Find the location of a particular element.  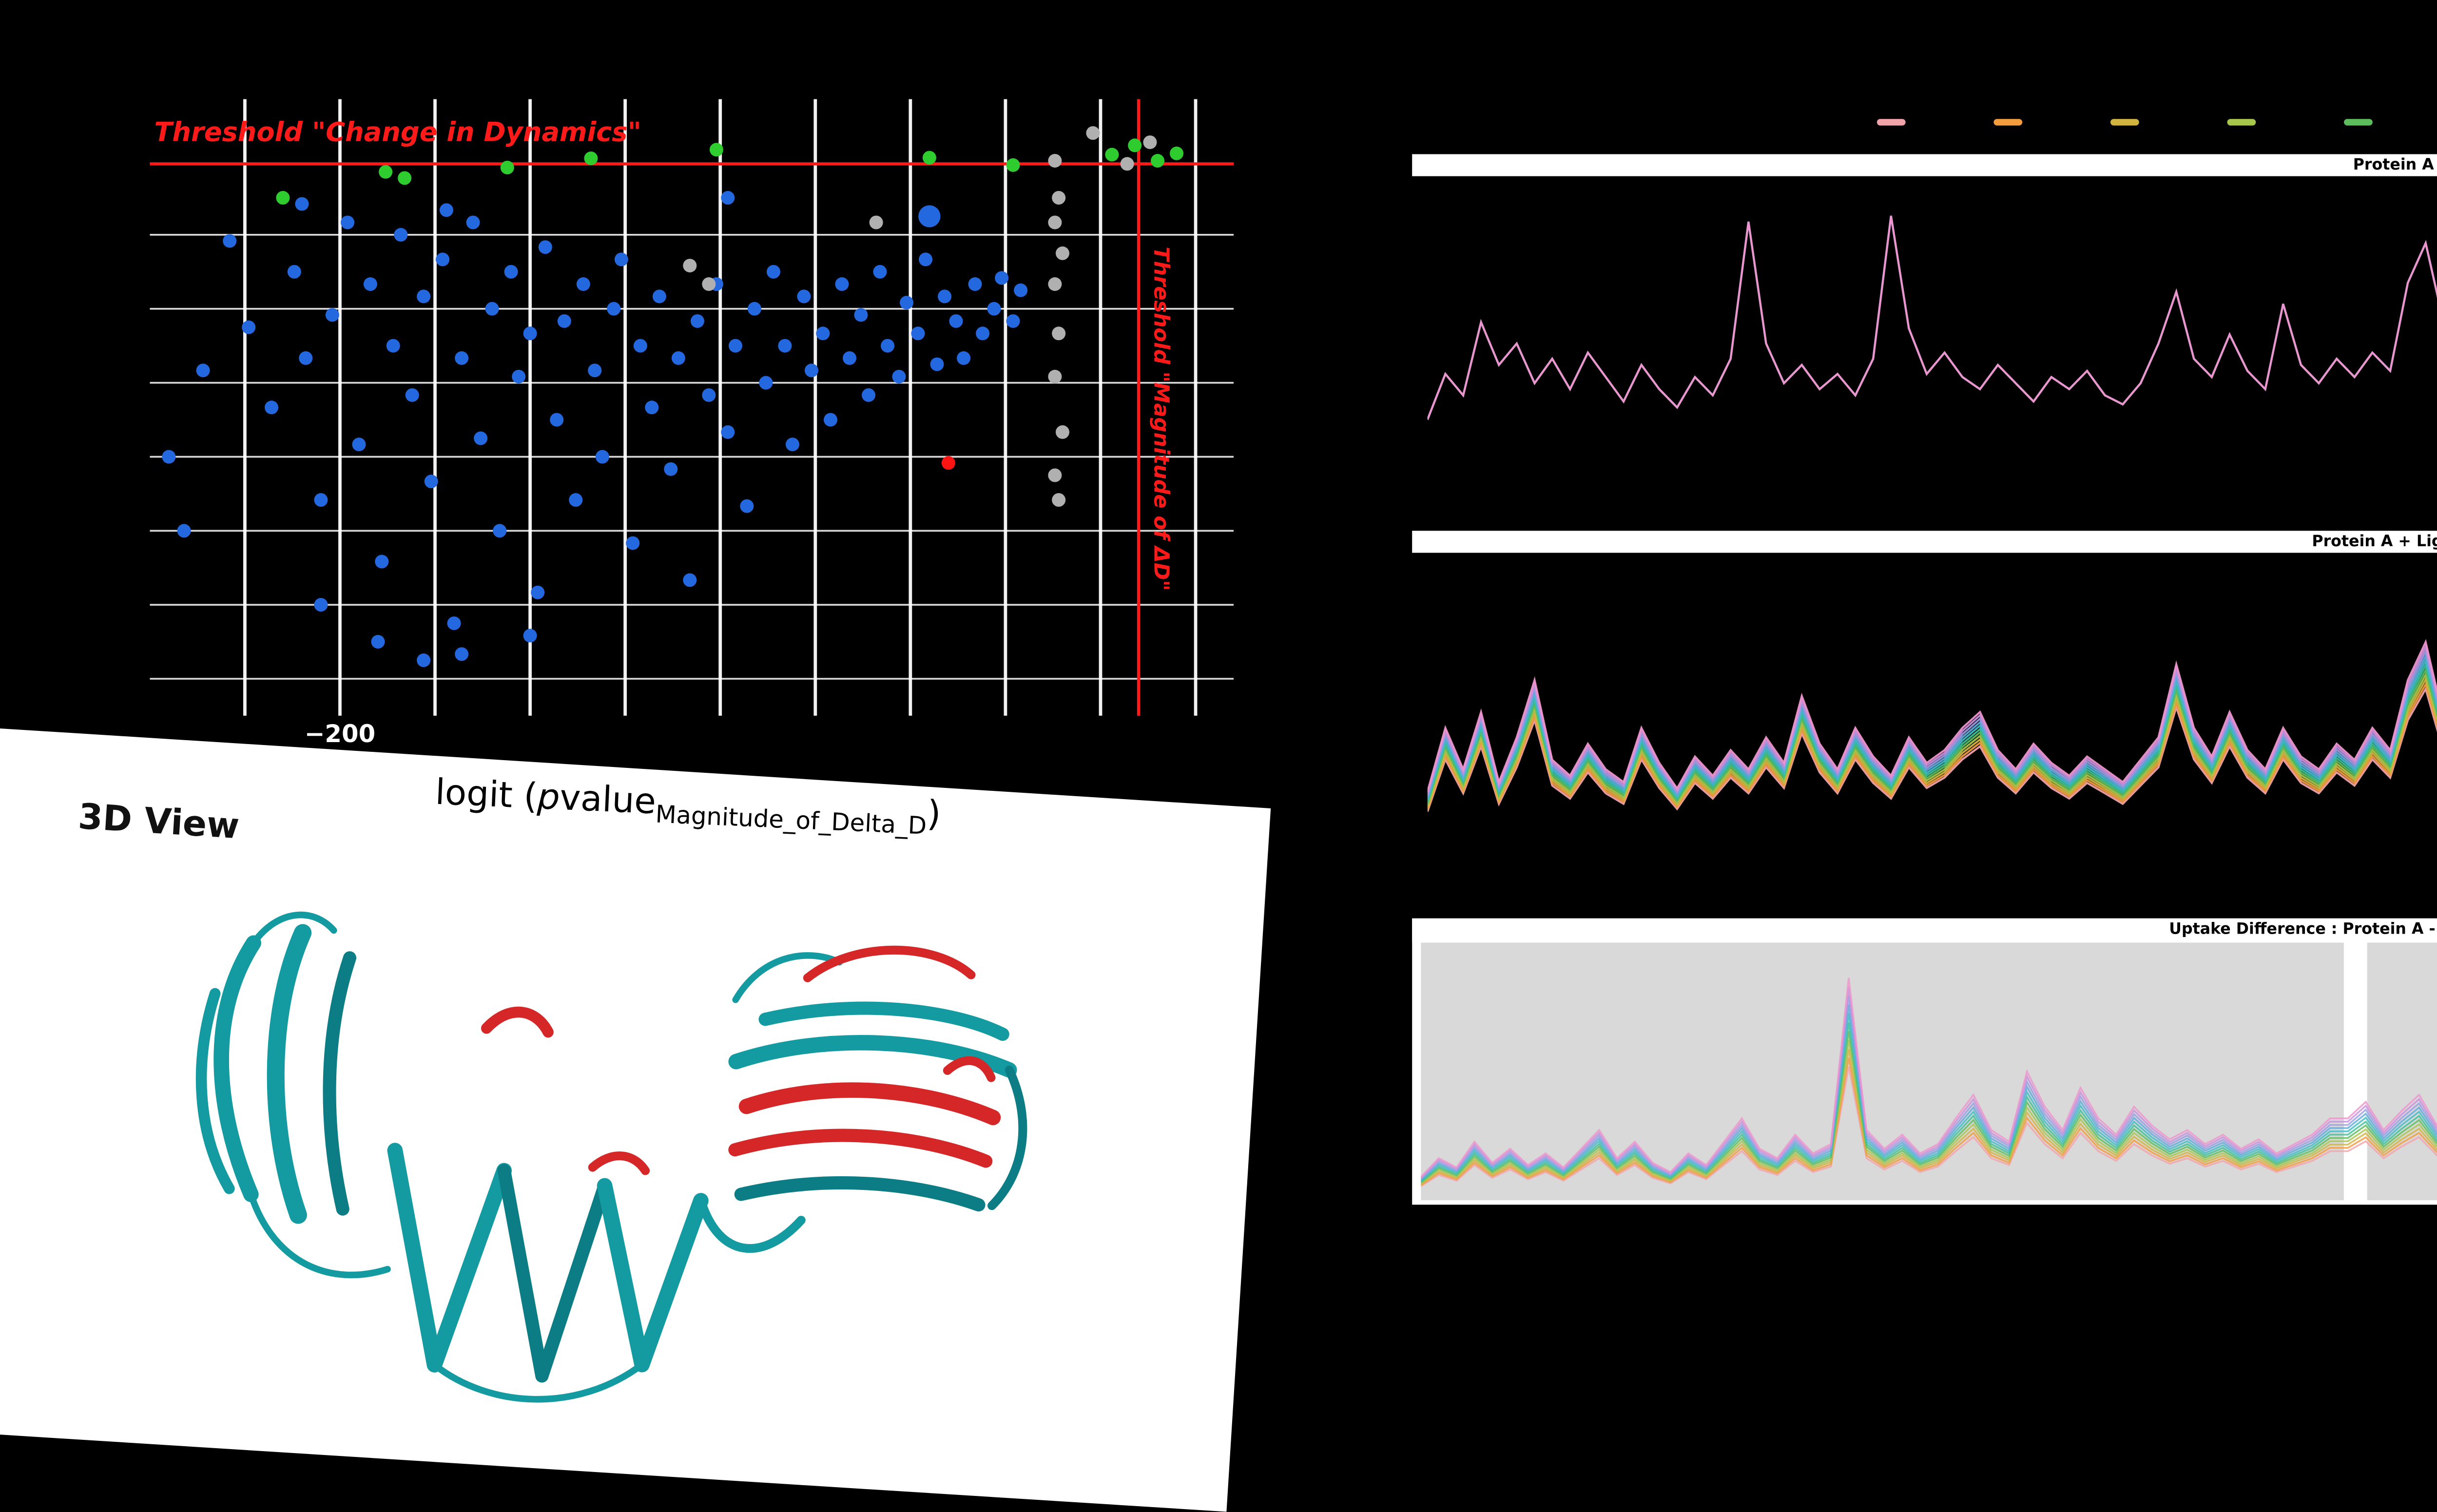

uptake-chart-protein-a is located at coordinates (1932, 343).